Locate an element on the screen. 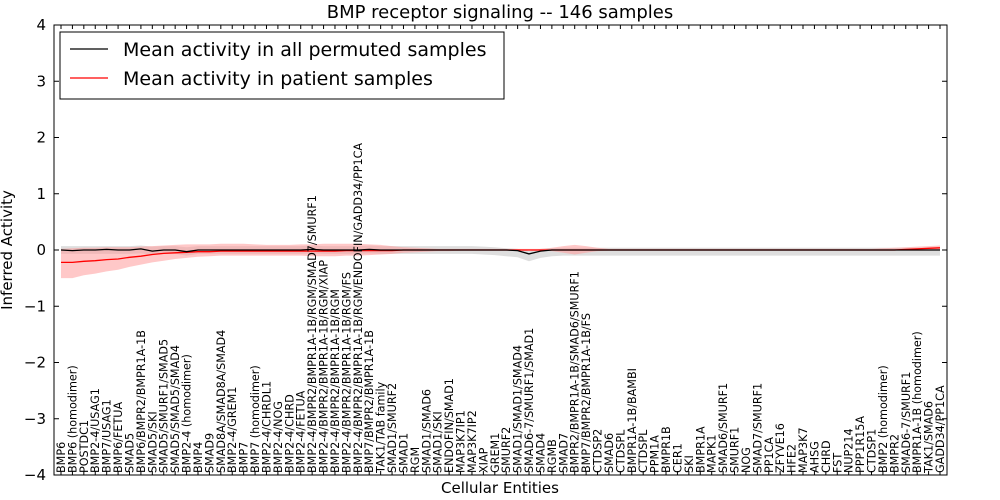 Image resolution: width=1000 pixels, height=500 pixels. x-tick-label: BMP4 is located at coordinates (198, 457).